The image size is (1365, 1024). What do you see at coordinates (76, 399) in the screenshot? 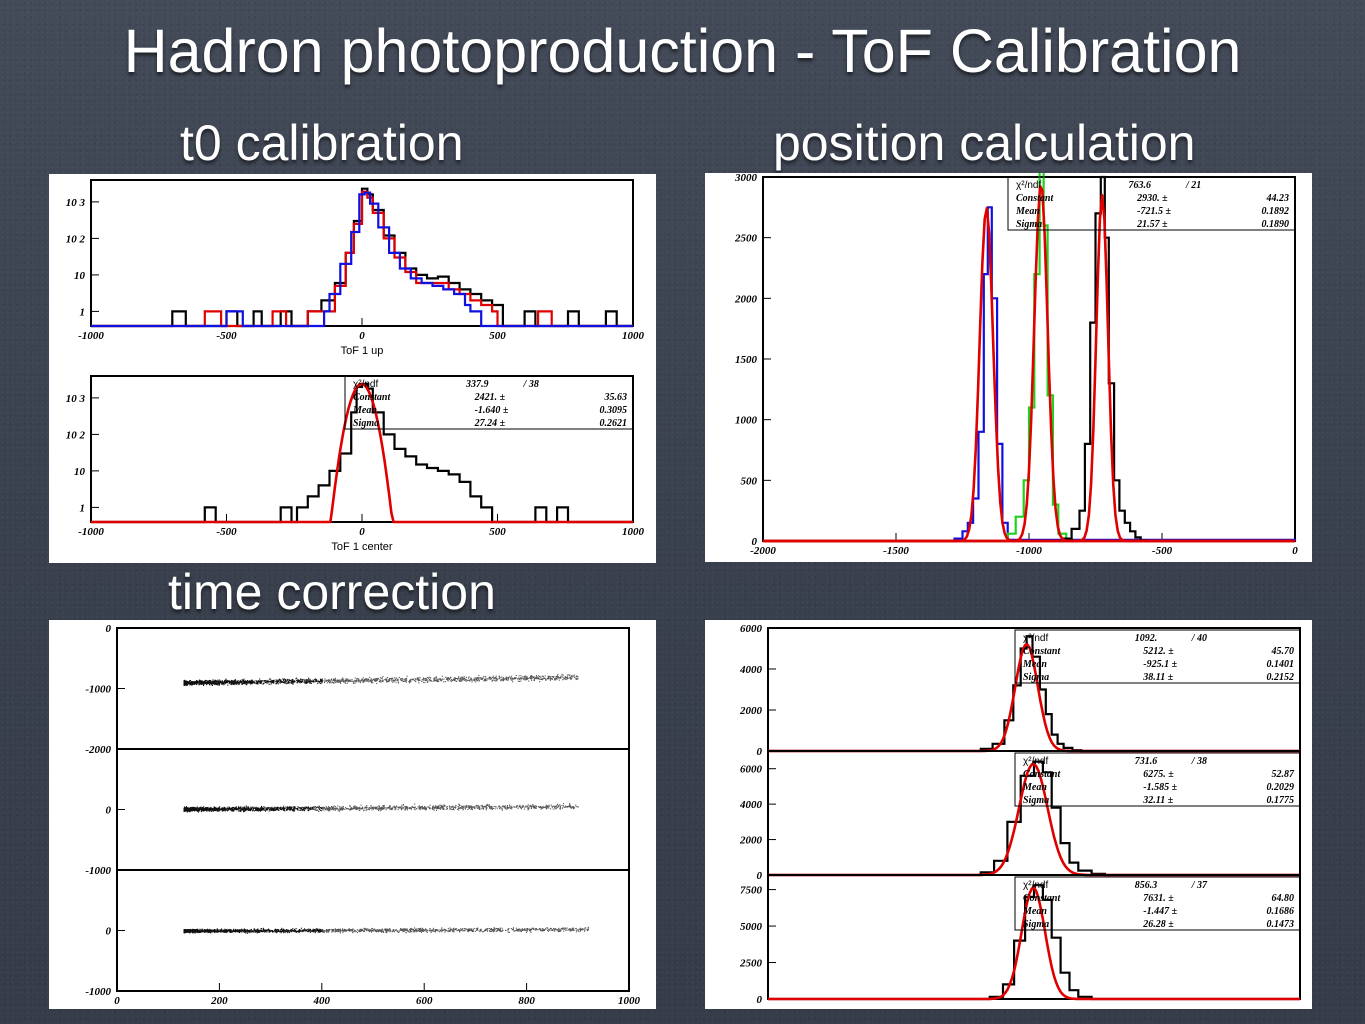
I see `tof1center-ytick-label: 10 3` at bounding box center [76, 399].